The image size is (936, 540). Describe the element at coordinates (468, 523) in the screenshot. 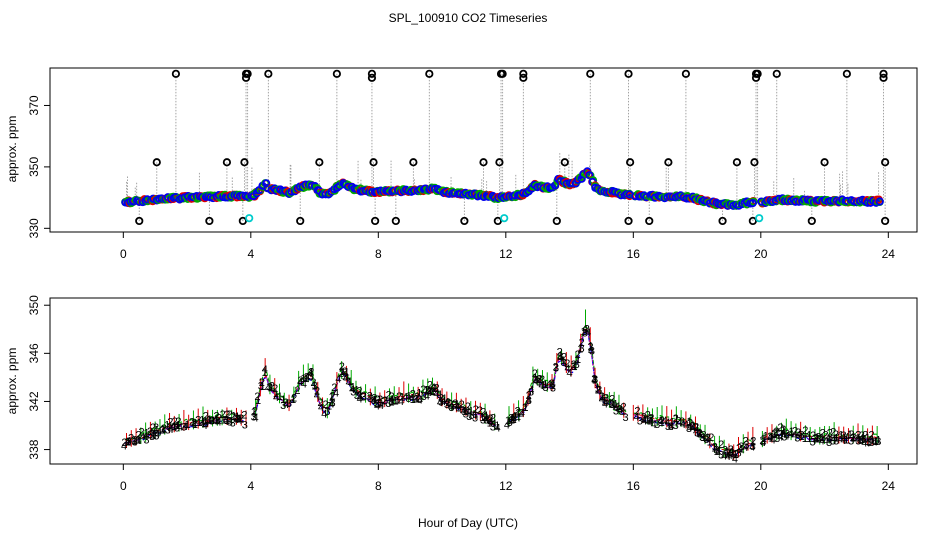

I see `x-axis-label: Hour of Day (UTC)` at that location.